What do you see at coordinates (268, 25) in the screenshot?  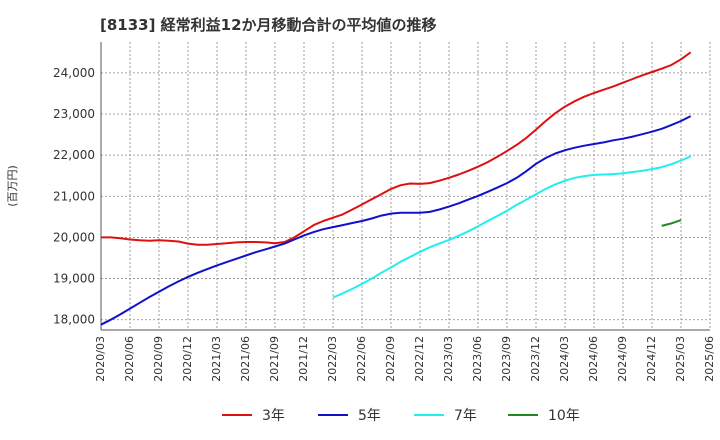 I see `chart-title: [8133] 経常利益12か月移動合計の平均値の推移` at bounding box center [268, 25].